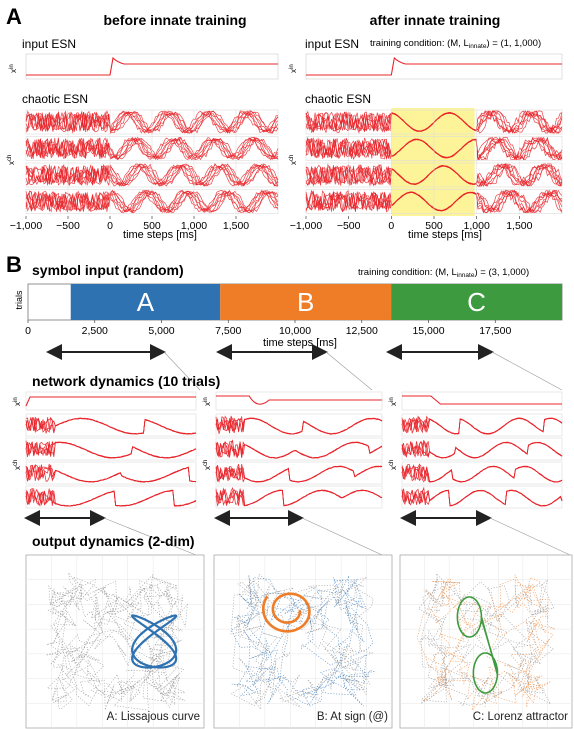  Describe the element at coordinates (286, 612) in the screenshot. I see `at-sign-curve` at that location.